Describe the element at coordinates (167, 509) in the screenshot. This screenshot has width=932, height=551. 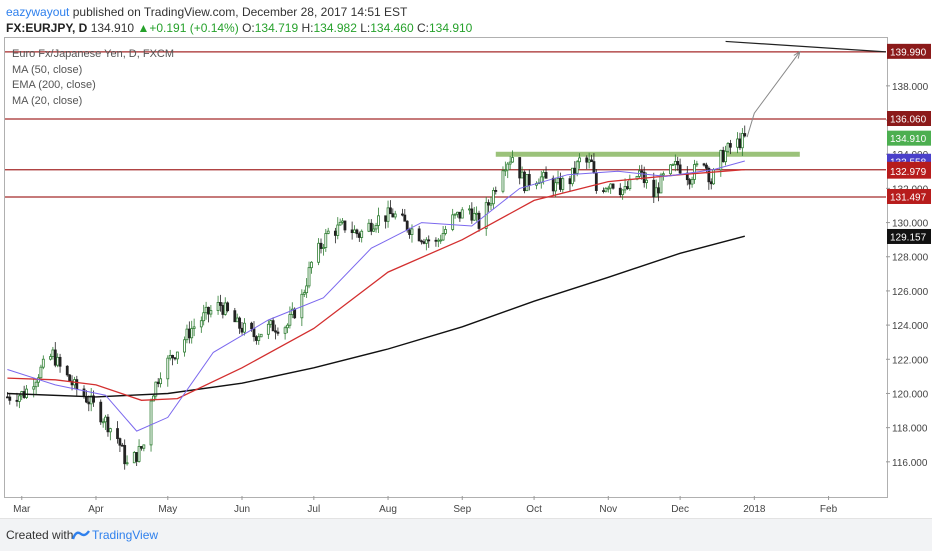
I see `x-tick-label: May` at that location.